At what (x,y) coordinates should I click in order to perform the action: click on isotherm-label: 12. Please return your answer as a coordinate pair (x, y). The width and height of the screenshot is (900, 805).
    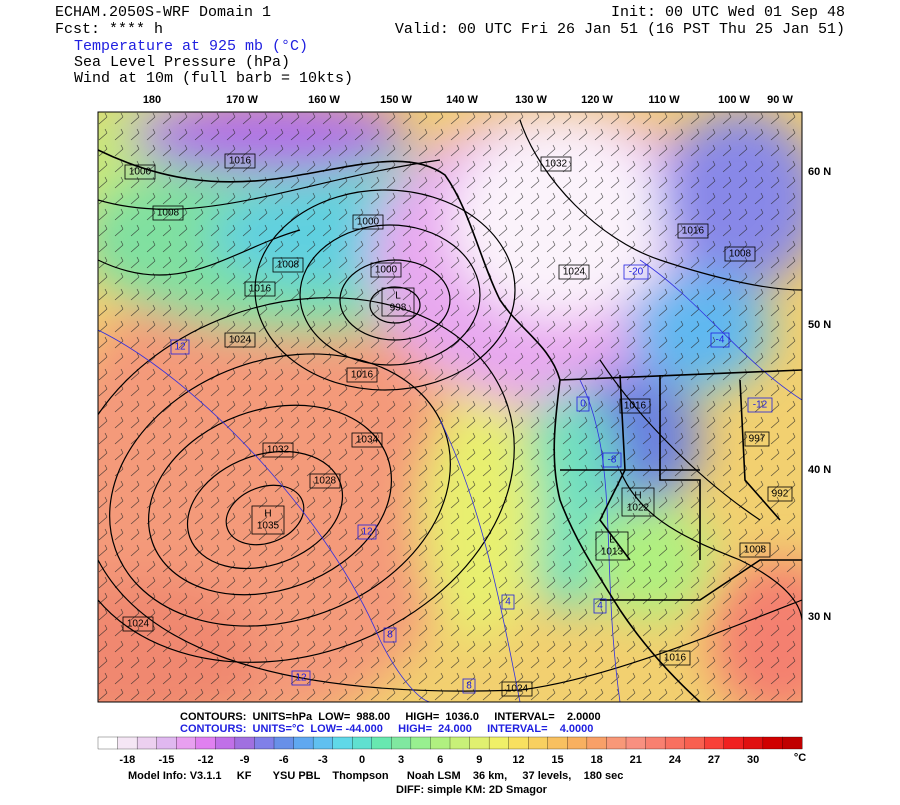
    Looking at the image, I should click on (301, 678).